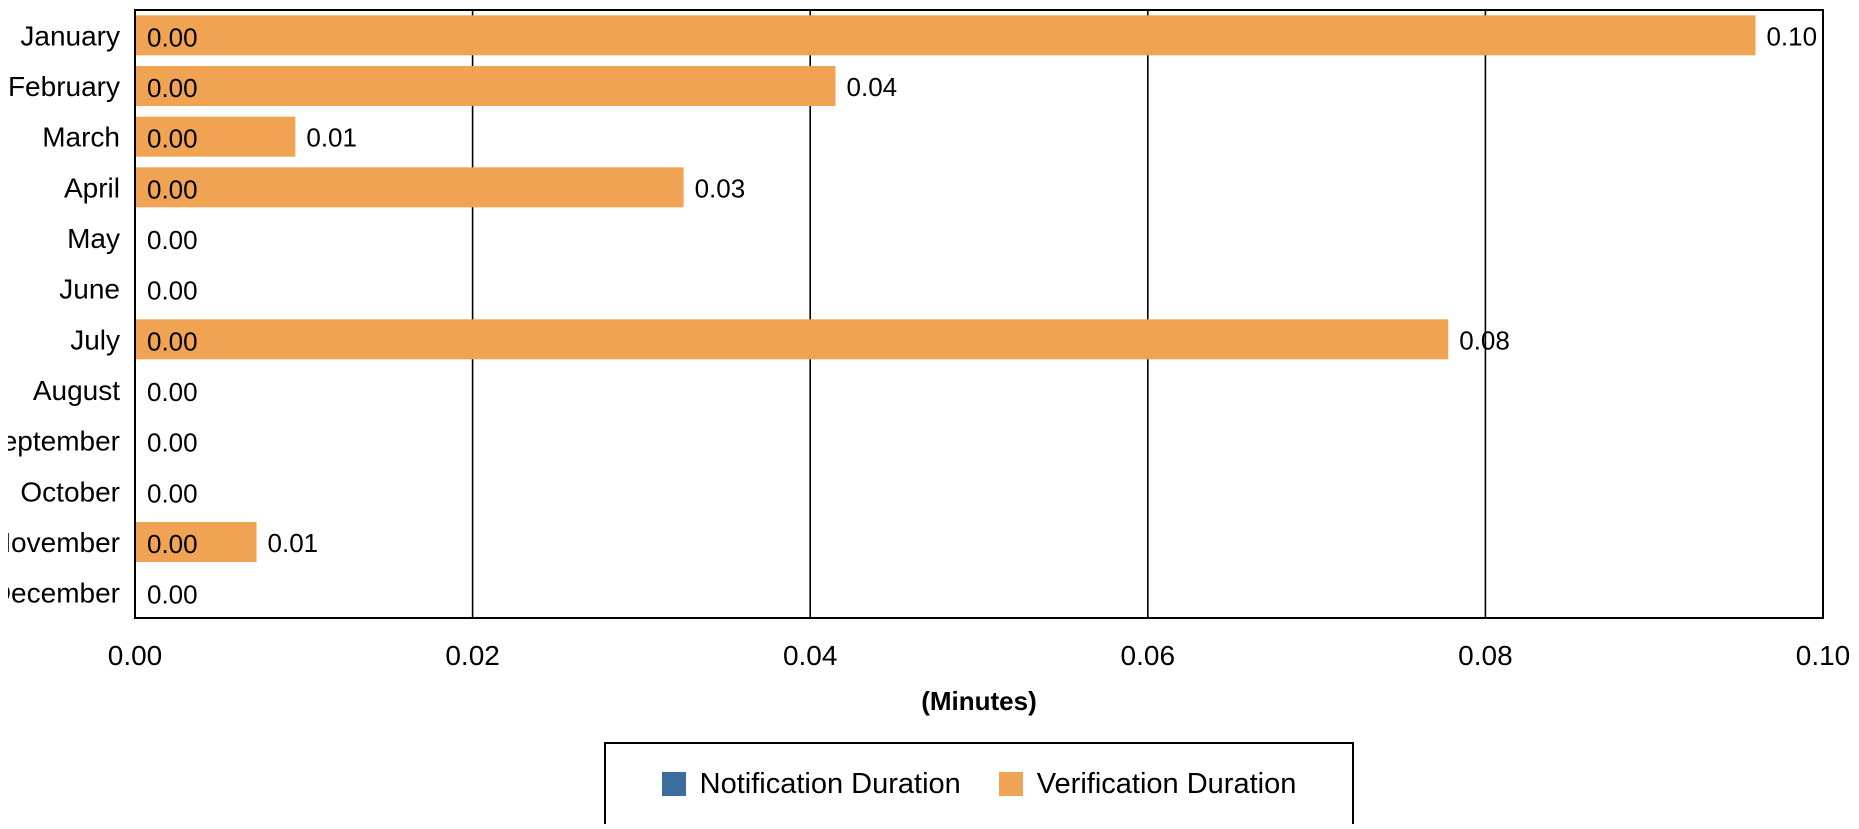 Image resolution: width=1859 pixels, height=829 pixels. What do you see at coordinates (720, 188) in the screenshot?
I see `data-label-verification: 0.03` at bounding box center [720, 188].